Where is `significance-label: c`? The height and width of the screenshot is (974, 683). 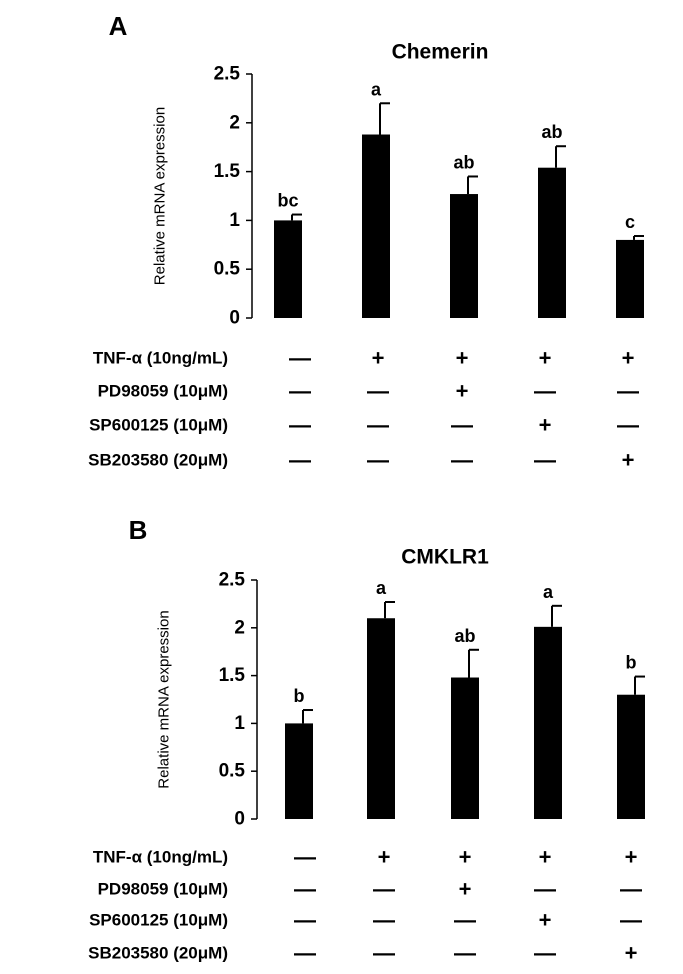 significance-label: c is located at coordinates (630, 222).